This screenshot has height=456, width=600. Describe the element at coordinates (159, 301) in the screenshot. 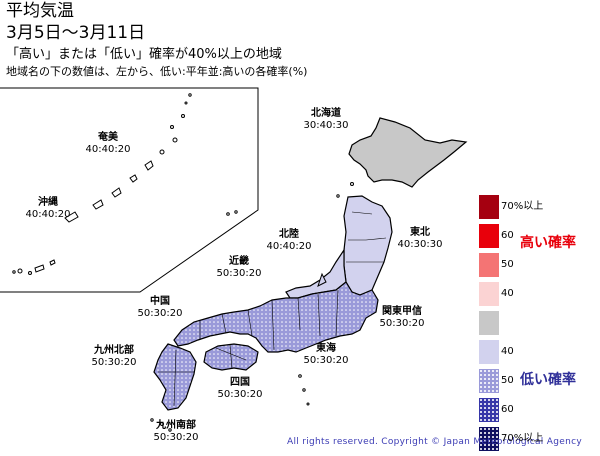

I see `region-name: 中国` at that location.